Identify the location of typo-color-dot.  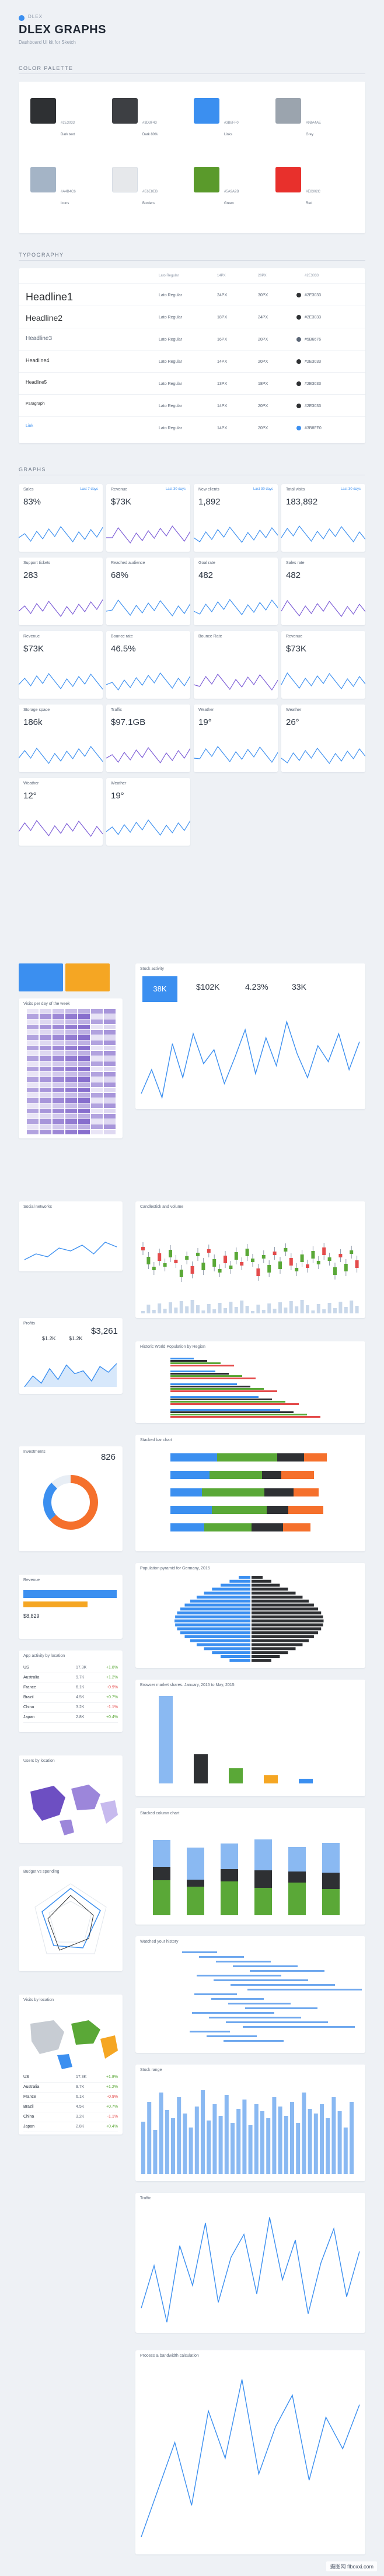
(298, 361).